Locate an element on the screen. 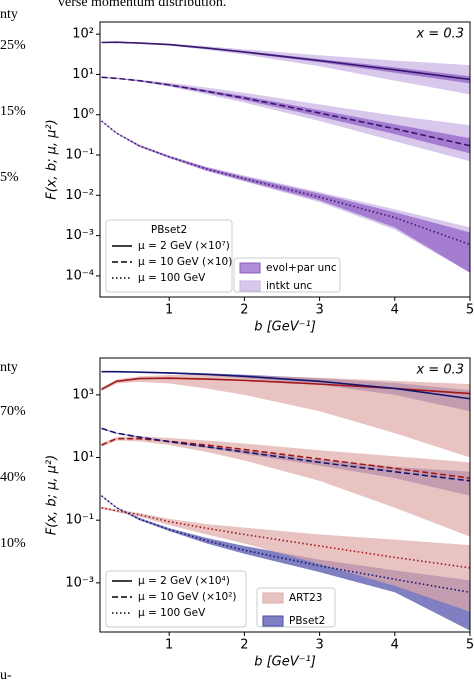 Image resolution: width=474 pixels, height=681 pixels. legend-label: ART23 is located at coordinates (306, 598).